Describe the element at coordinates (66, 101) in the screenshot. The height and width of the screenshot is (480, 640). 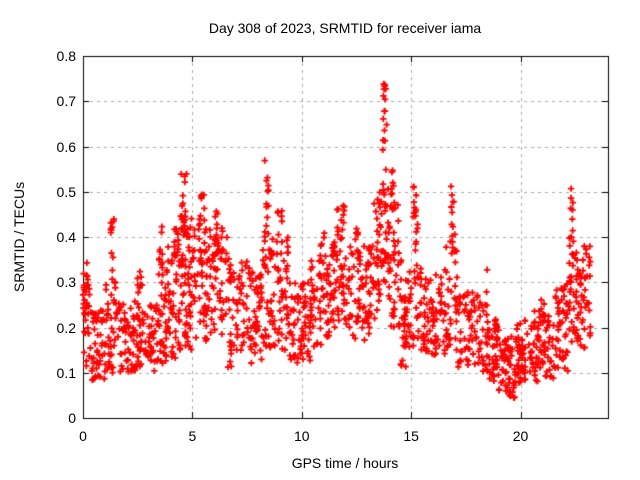
I see `y-tick-label: 0.7` at that location.